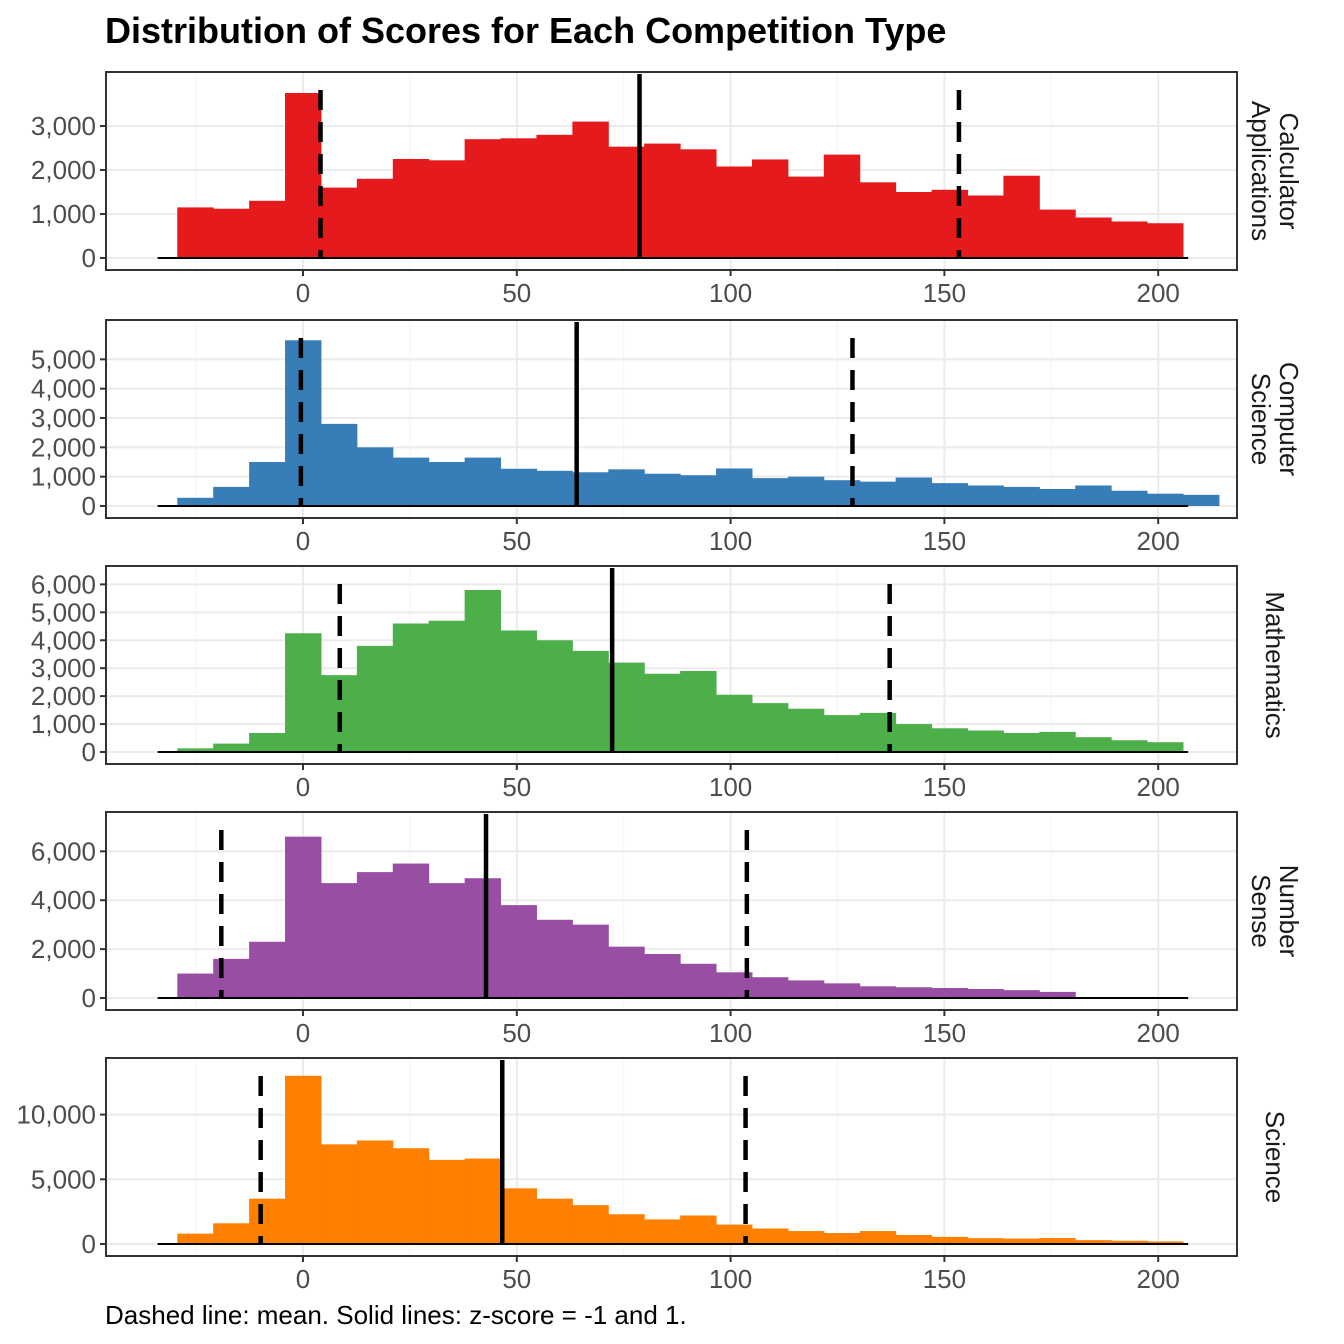 Image resolution: width=1344 pixels, height=1344 pixels. Describe the element at coordinates (1275, 171) in the screenshot. I see `panel-strip-label: CalculatorApplications` at that location.